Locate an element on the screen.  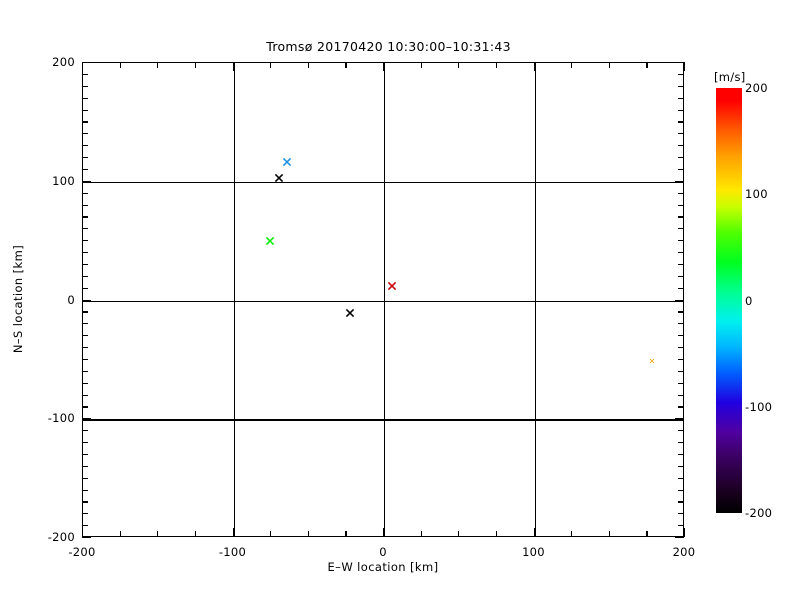
colorbar-tick-label: 100 is located at coordinates (756, 194).